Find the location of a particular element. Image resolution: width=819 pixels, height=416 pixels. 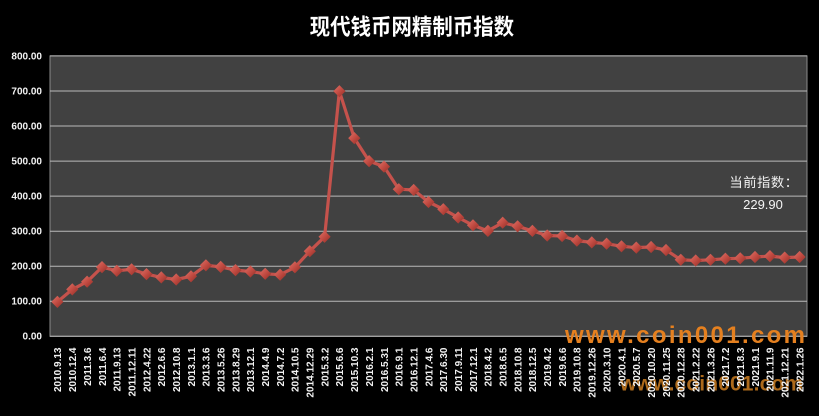

svg-text: 2021.7.2 is located at coordinates (726, 366).